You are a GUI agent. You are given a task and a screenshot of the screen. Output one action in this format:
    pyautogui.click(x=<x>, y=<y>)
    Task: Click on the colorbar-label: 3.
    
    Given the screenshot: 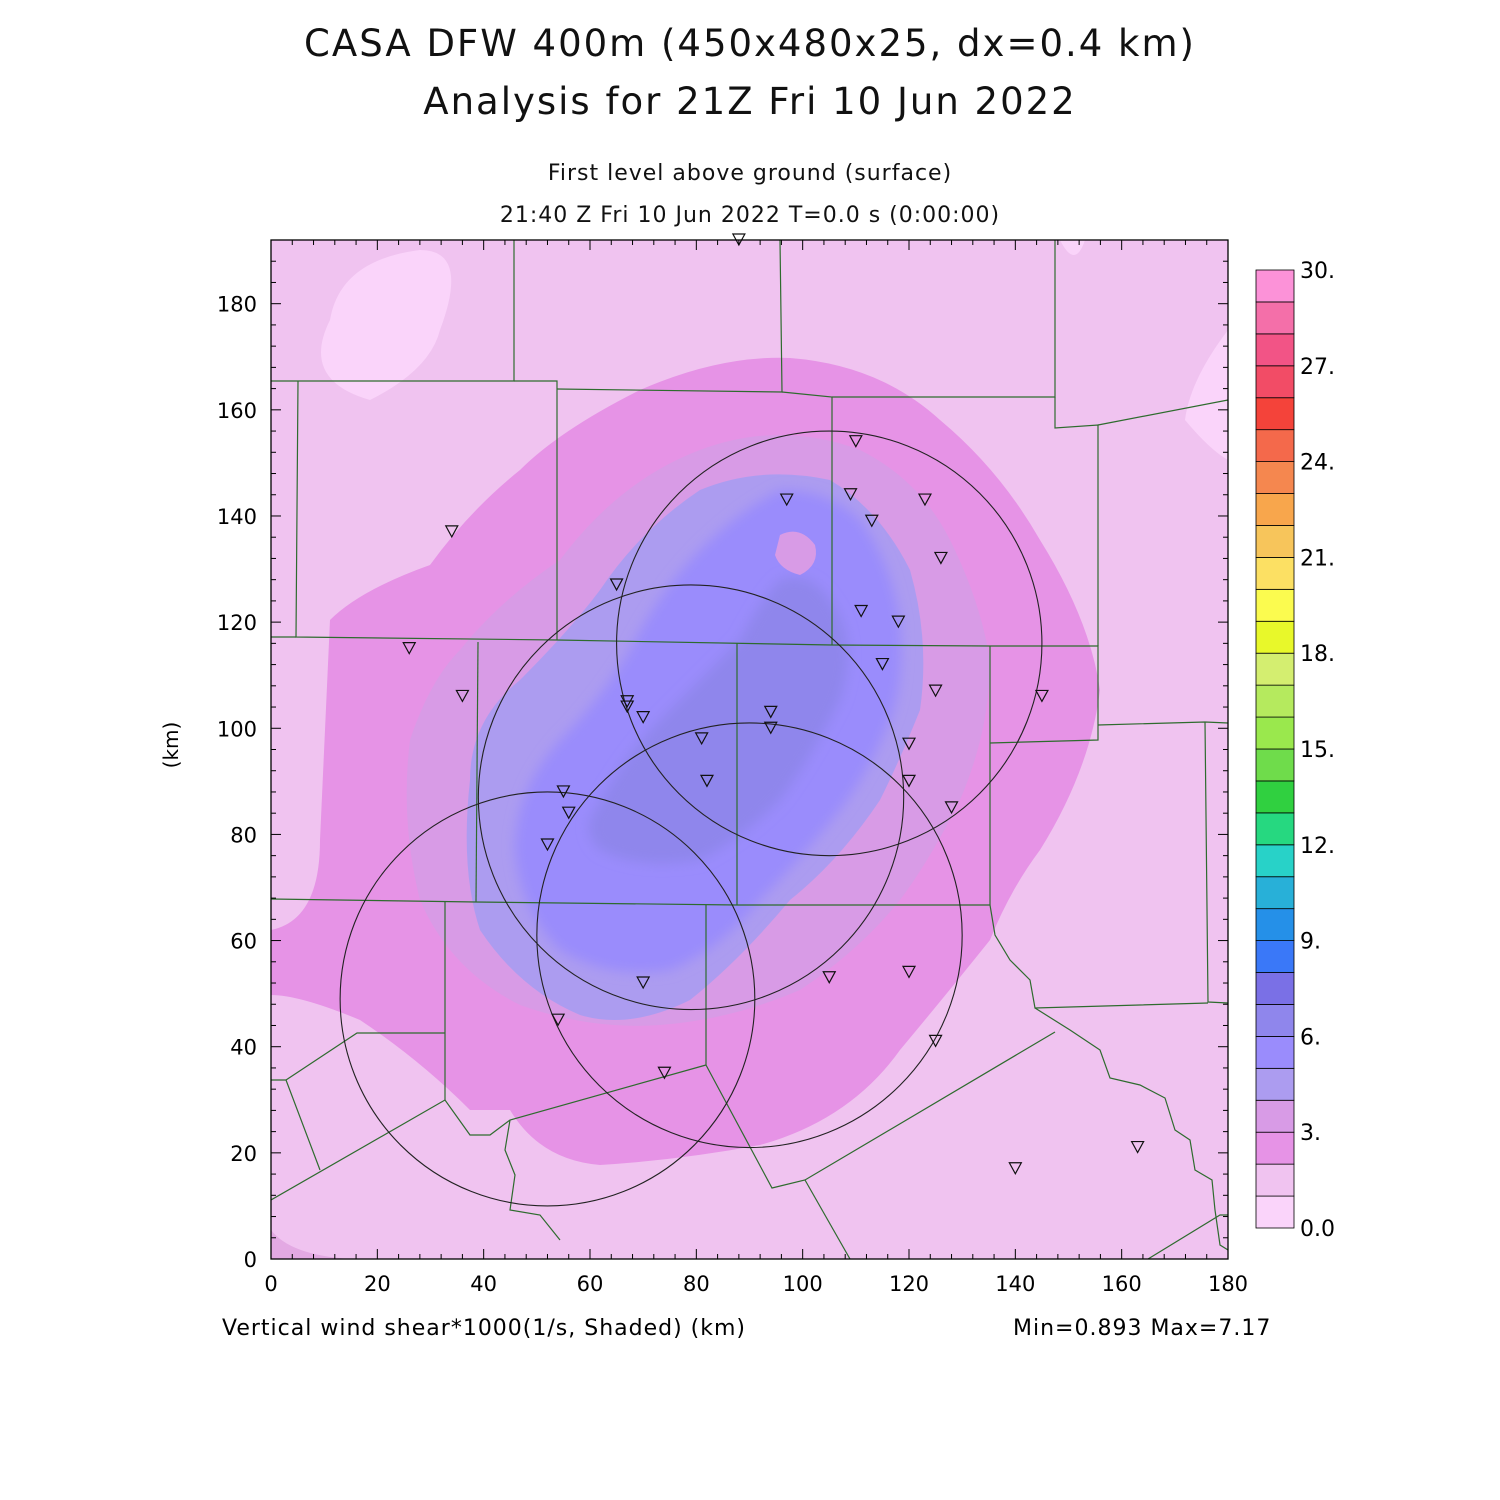 What is the action you would take?
    pyautogui.click(x=1310, y=1133)
    